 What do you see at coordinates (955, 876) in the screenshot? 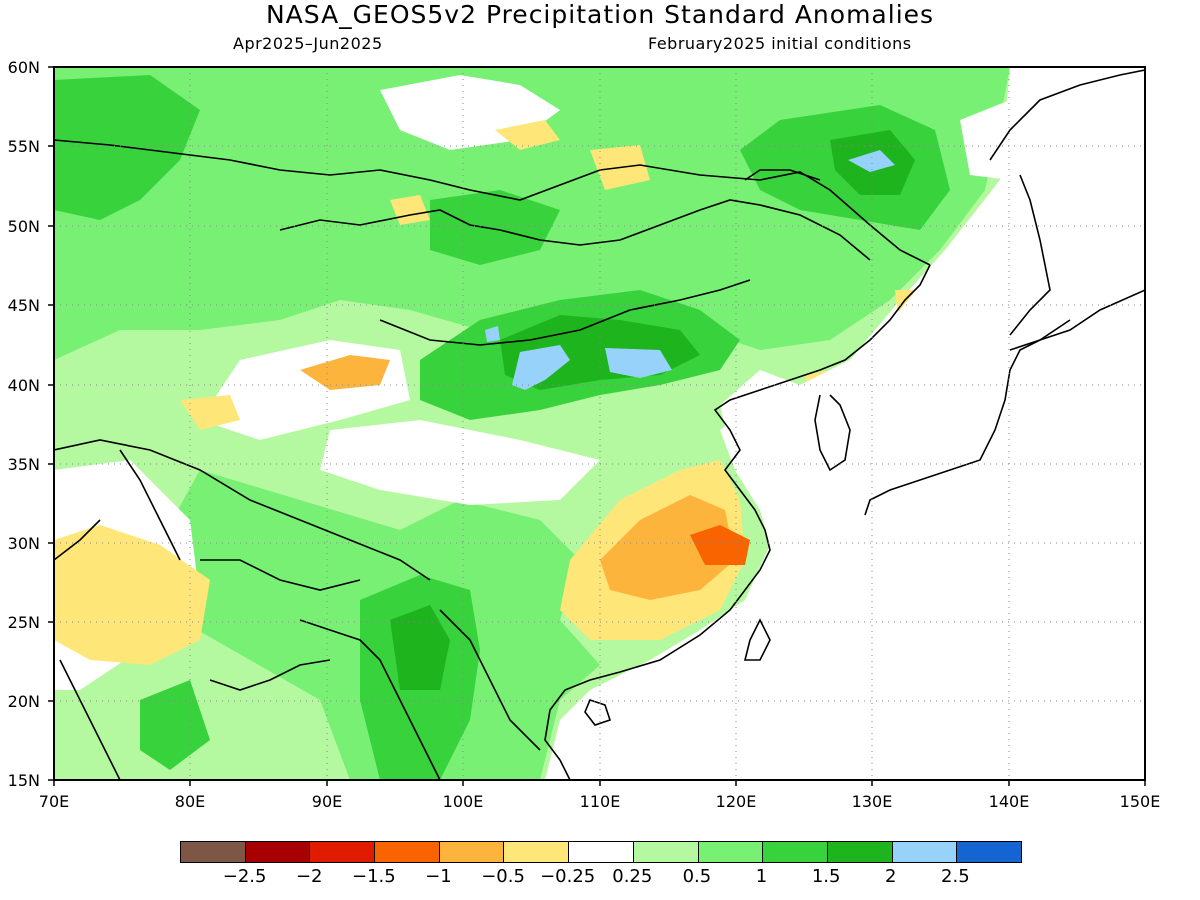
I see `colorbar-label: 2.5` at bounding box center [955, 876].